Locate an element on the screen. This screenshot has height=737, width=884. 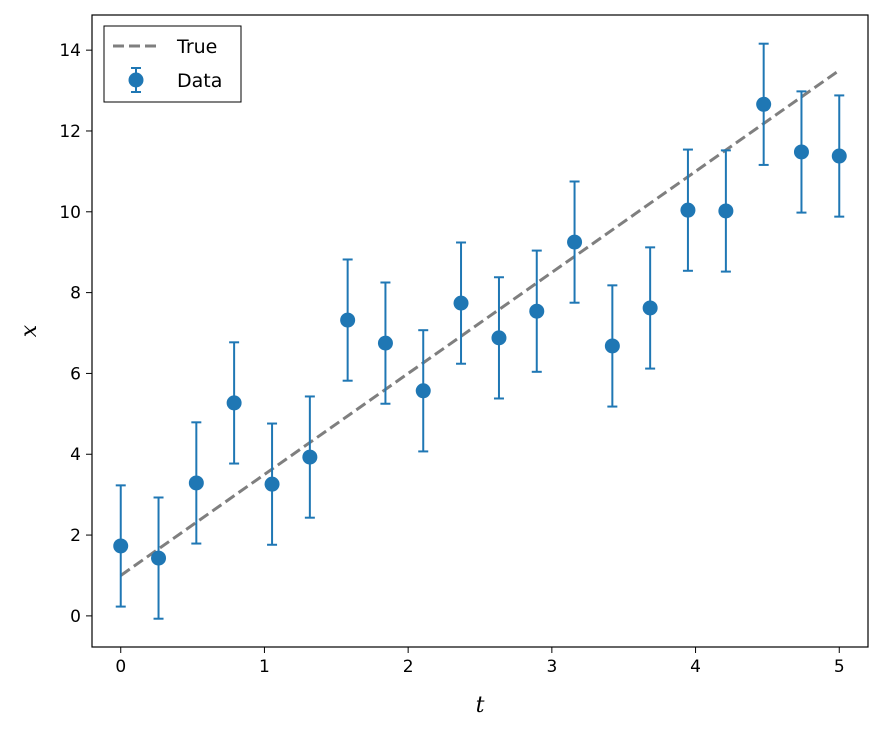
legend-true-label: True is located at coordinates (196, 47).